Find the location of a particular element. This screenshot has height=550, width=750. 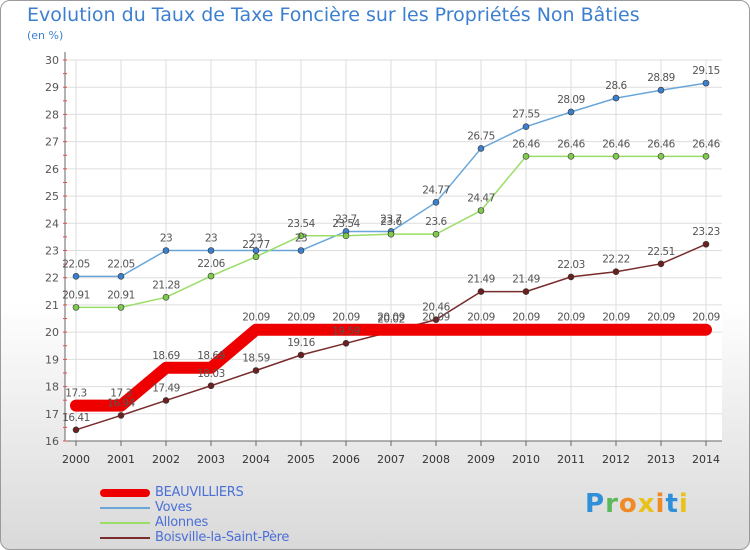

data-label: 22.22 is located at coordinates (616, 260).